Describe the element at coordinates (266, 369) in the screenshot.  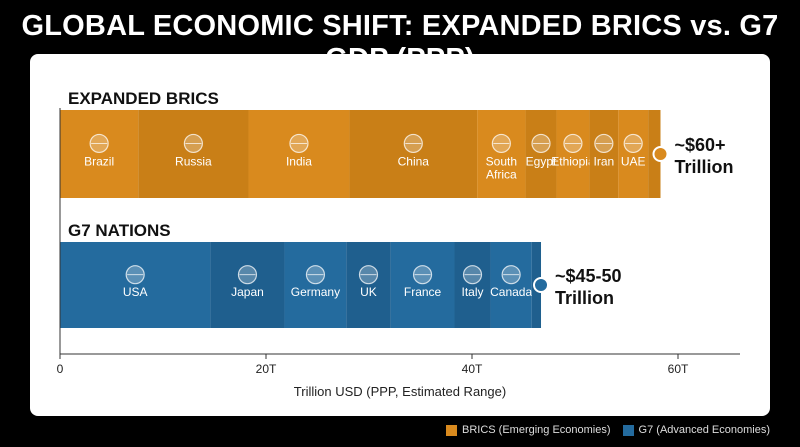
I see `x-tick-label: 20T` at that location.